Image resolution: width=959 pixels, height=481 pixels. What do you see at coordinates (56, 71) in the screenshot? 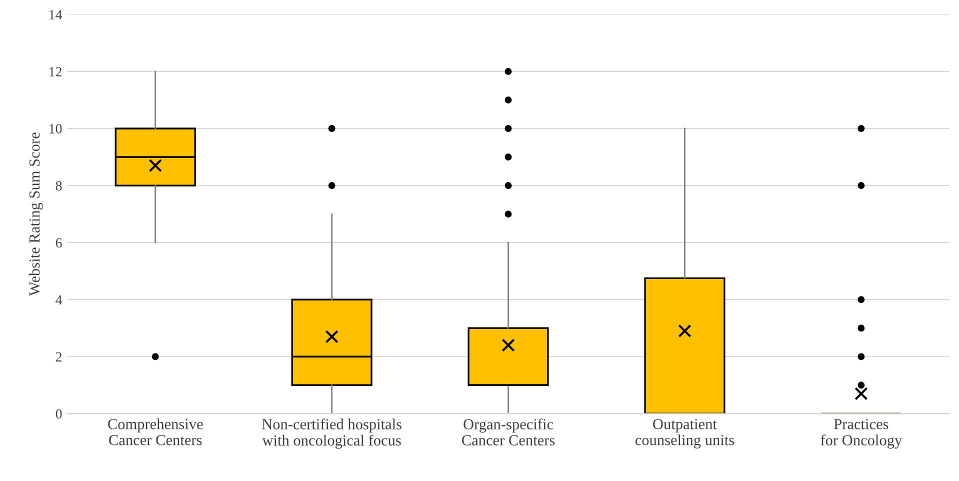
I see `y-tick-label: 12` at bounding box center [56, 71].